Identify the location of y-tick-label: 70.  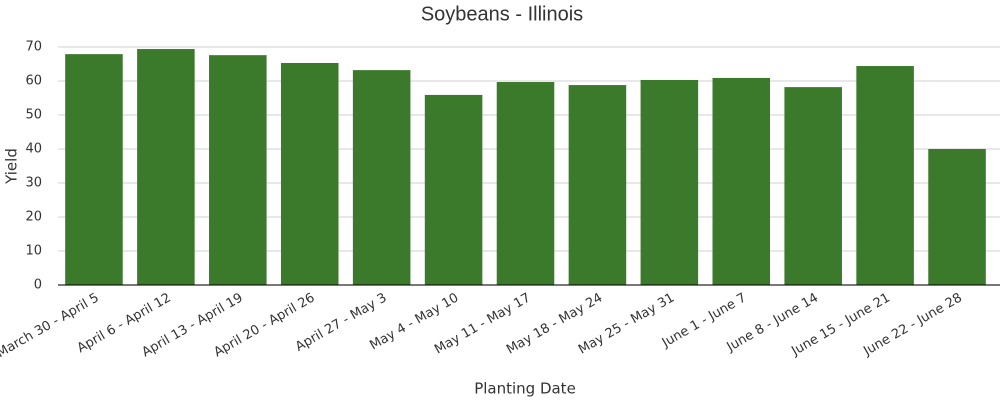
(33, 47).